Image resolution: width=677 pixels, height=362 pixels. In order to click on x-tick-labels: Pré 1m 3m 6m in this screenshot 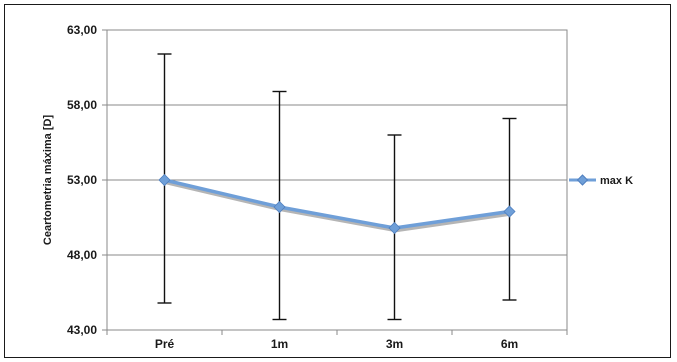, I will do `click(336, 344)`.